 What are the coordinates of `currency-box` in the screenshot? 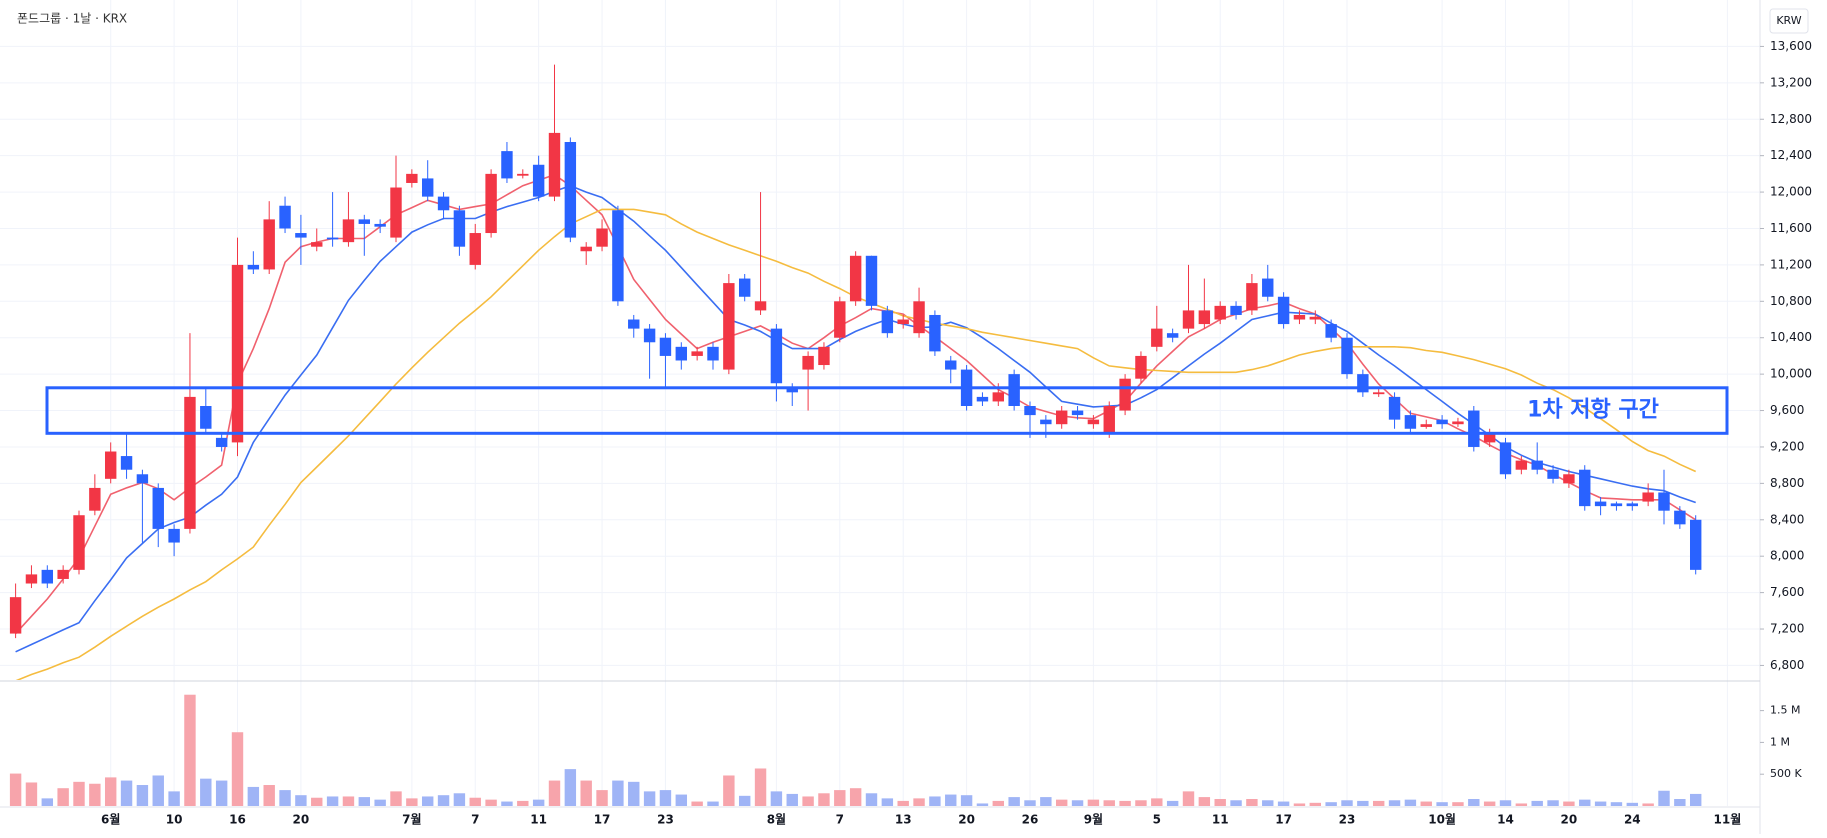 It's located at (1789, 21).